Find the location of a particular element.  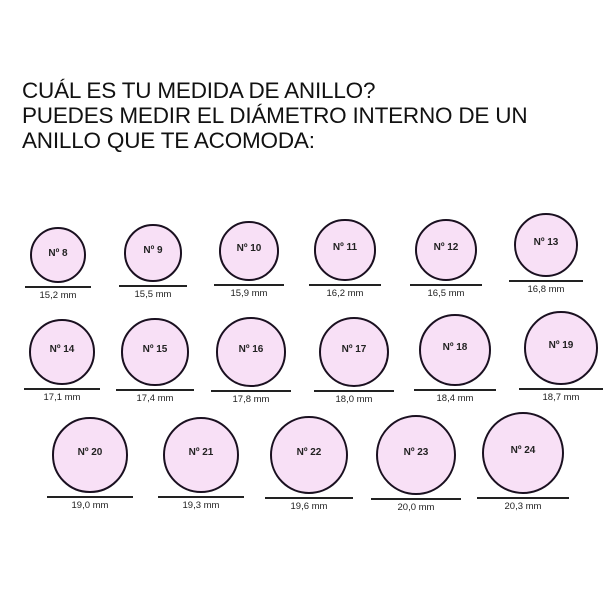

diameter-label: 20,0 mm is located at coordinates (416, 508).